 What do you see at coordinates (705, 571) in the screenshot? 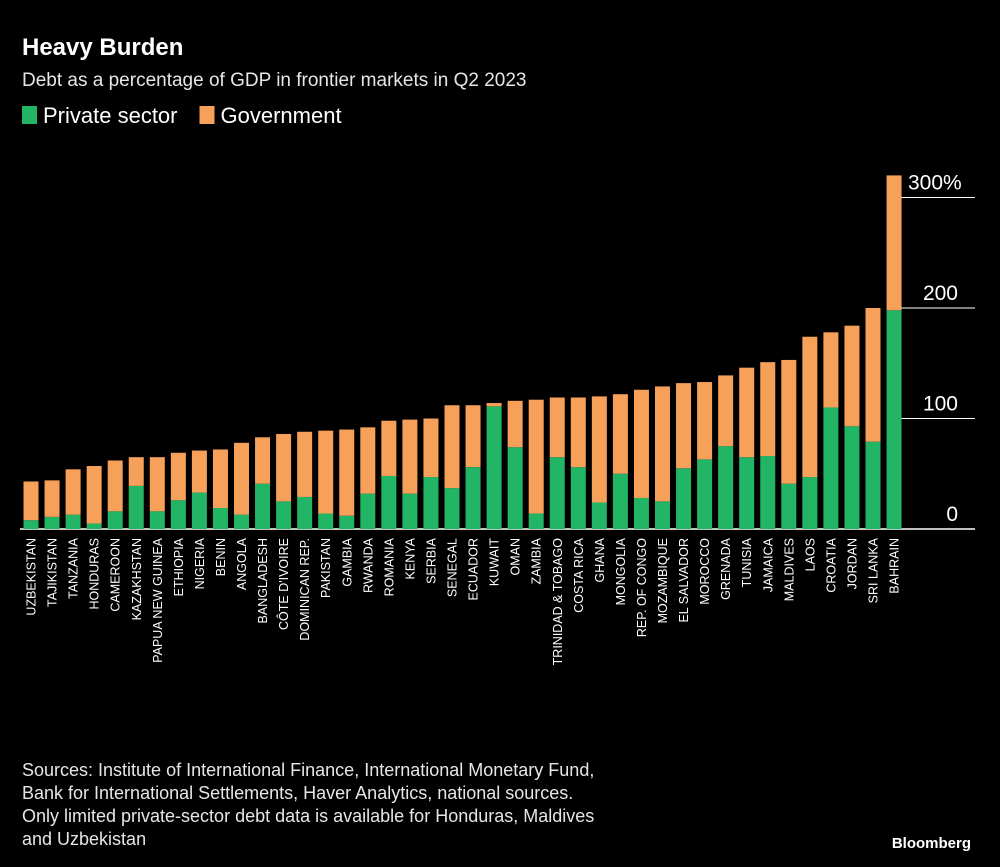
I see `x-tick-label: MOROCCO` at bounding box center [705, 571].